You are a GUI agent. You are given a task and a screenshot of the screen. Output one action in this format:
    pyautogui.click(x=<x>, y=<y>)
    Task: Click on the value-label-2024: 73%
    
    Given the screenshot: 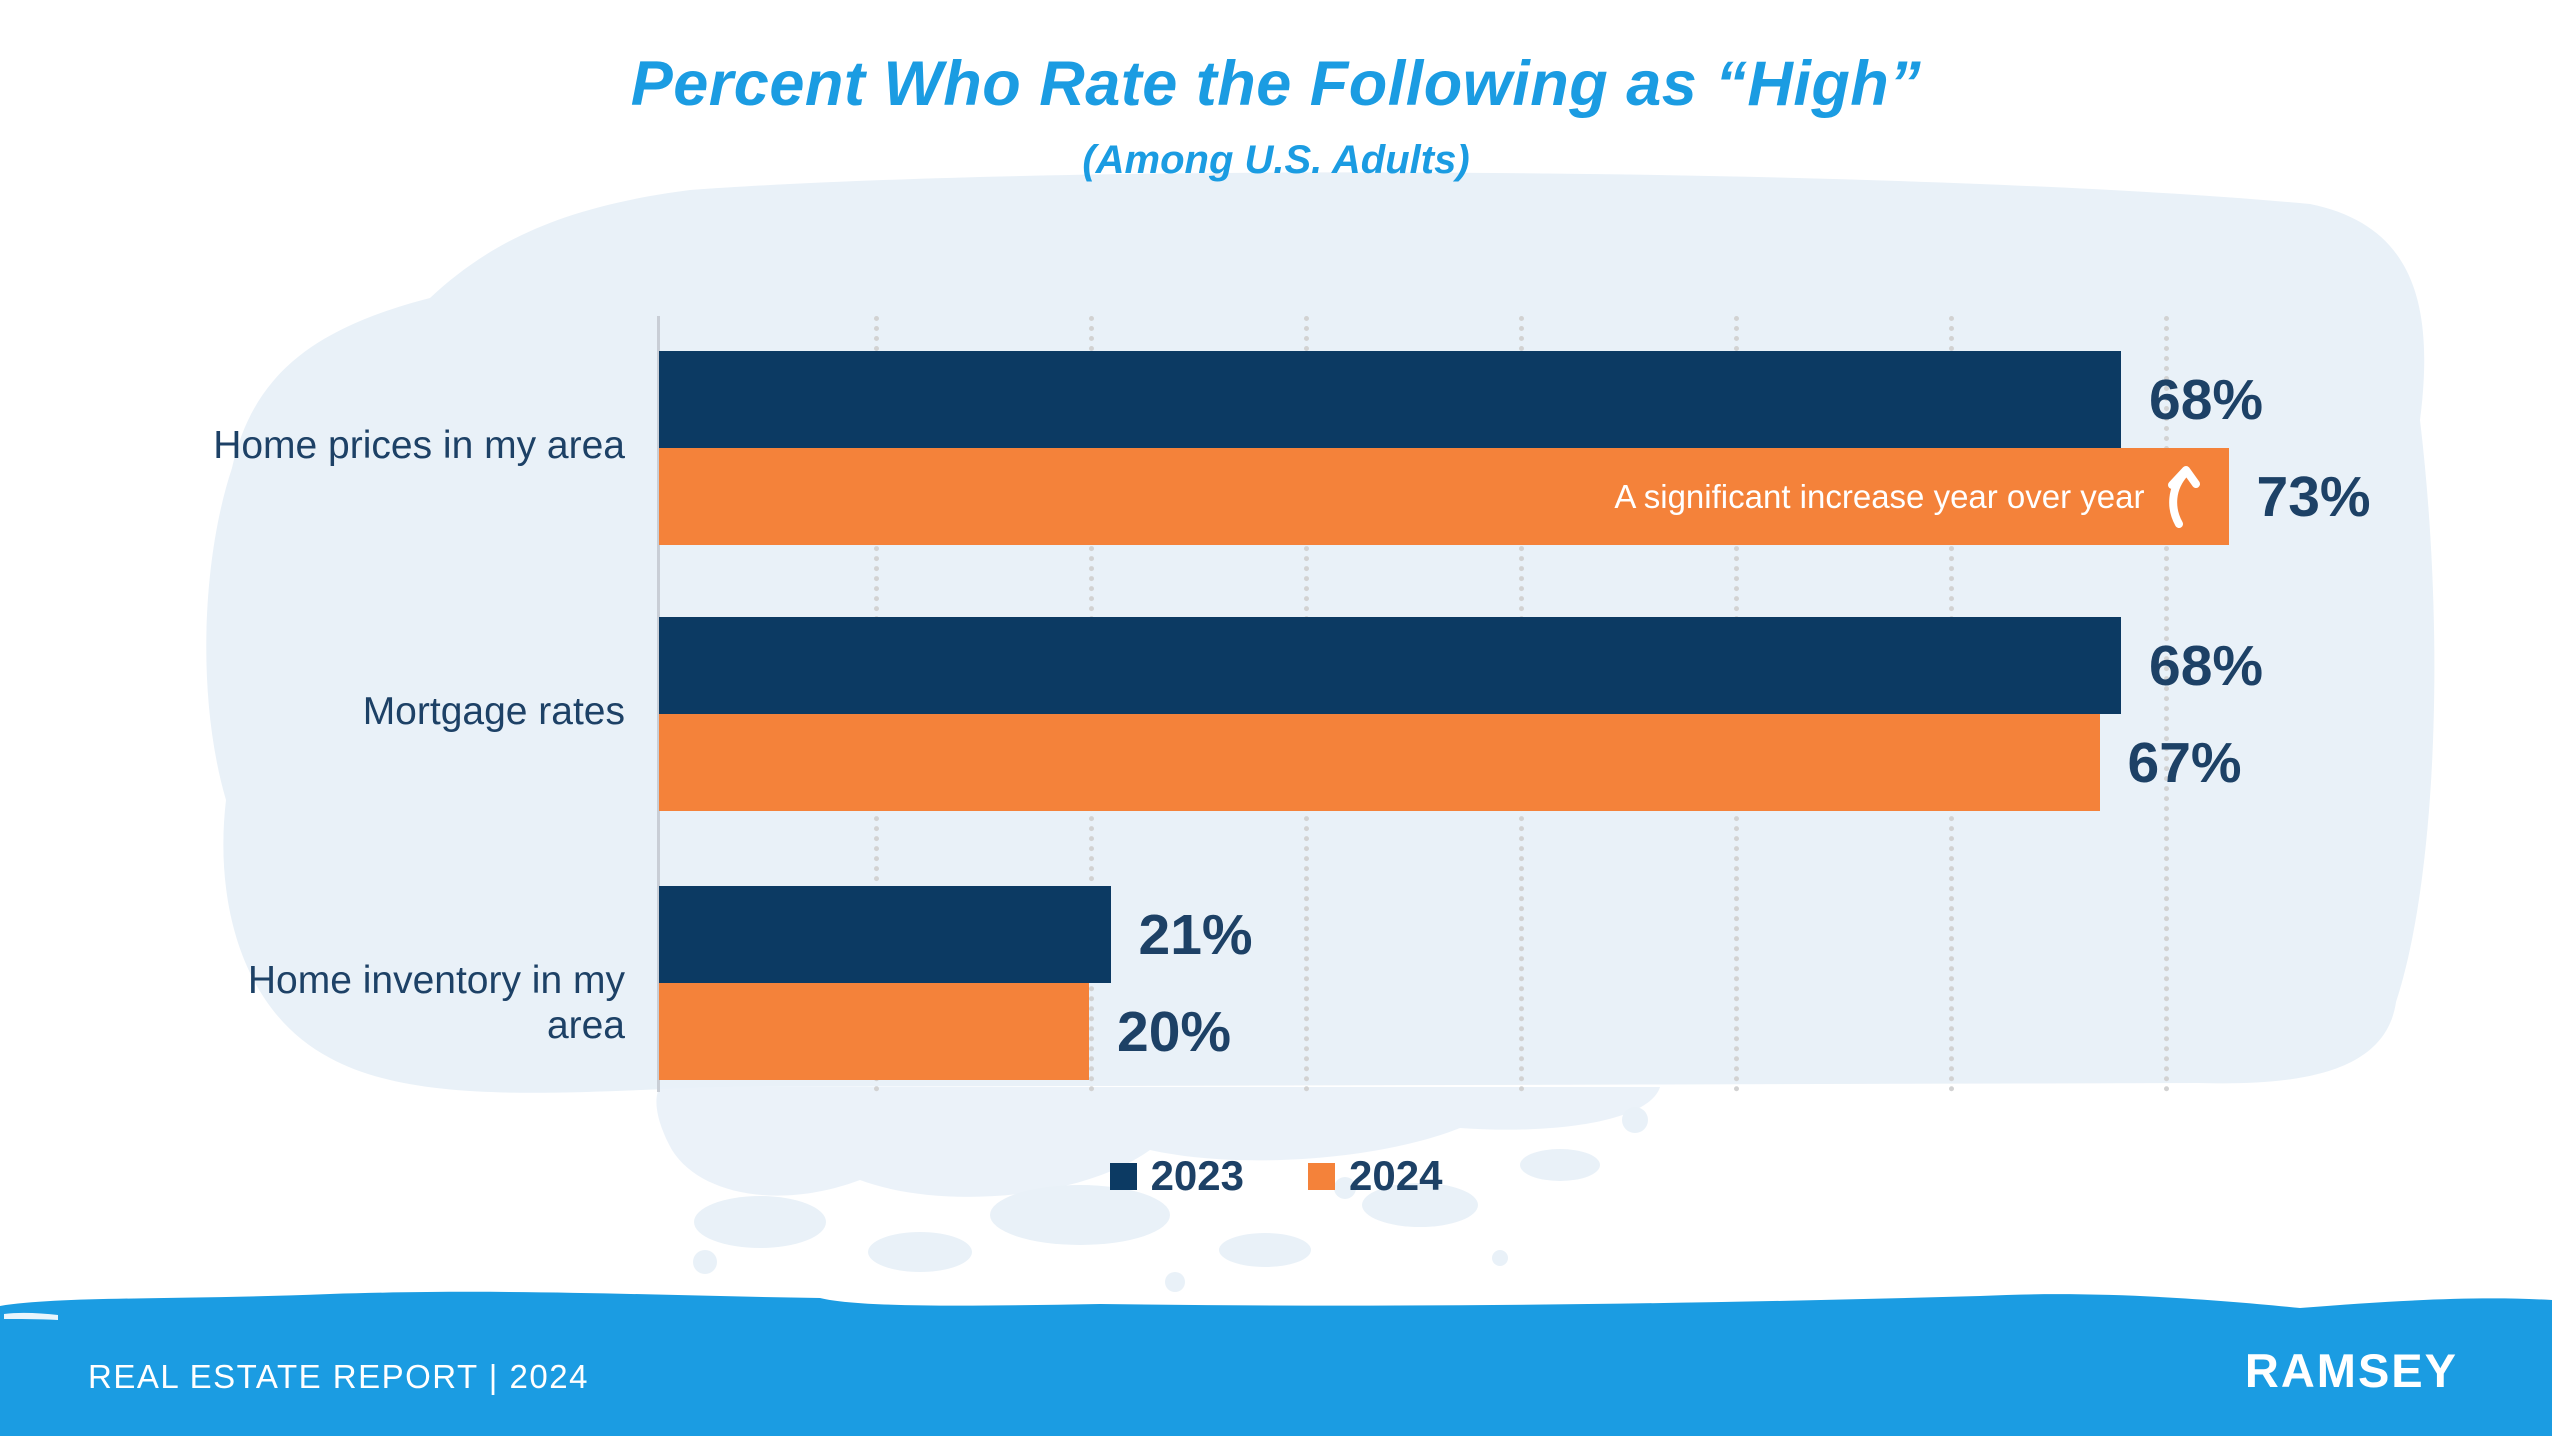 What is the action you would take?
    pyautogui.click(x=2313, y=496)
    